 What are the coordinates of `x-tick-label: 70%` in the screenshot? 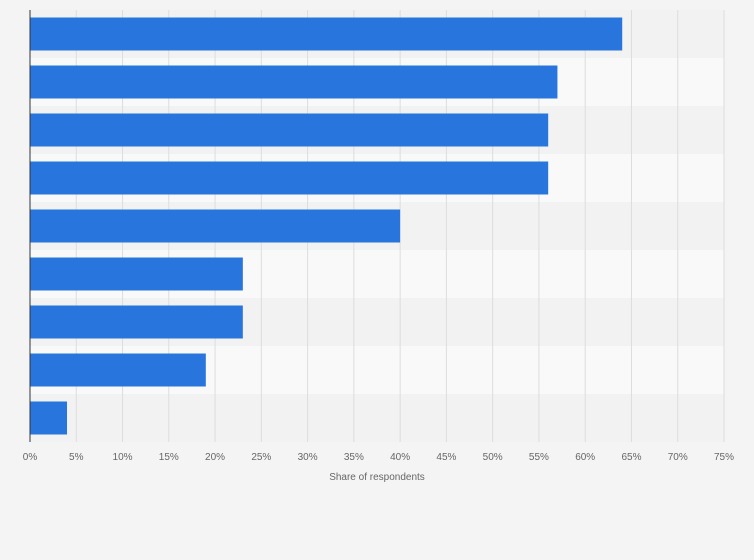 It's located at (678, 457).